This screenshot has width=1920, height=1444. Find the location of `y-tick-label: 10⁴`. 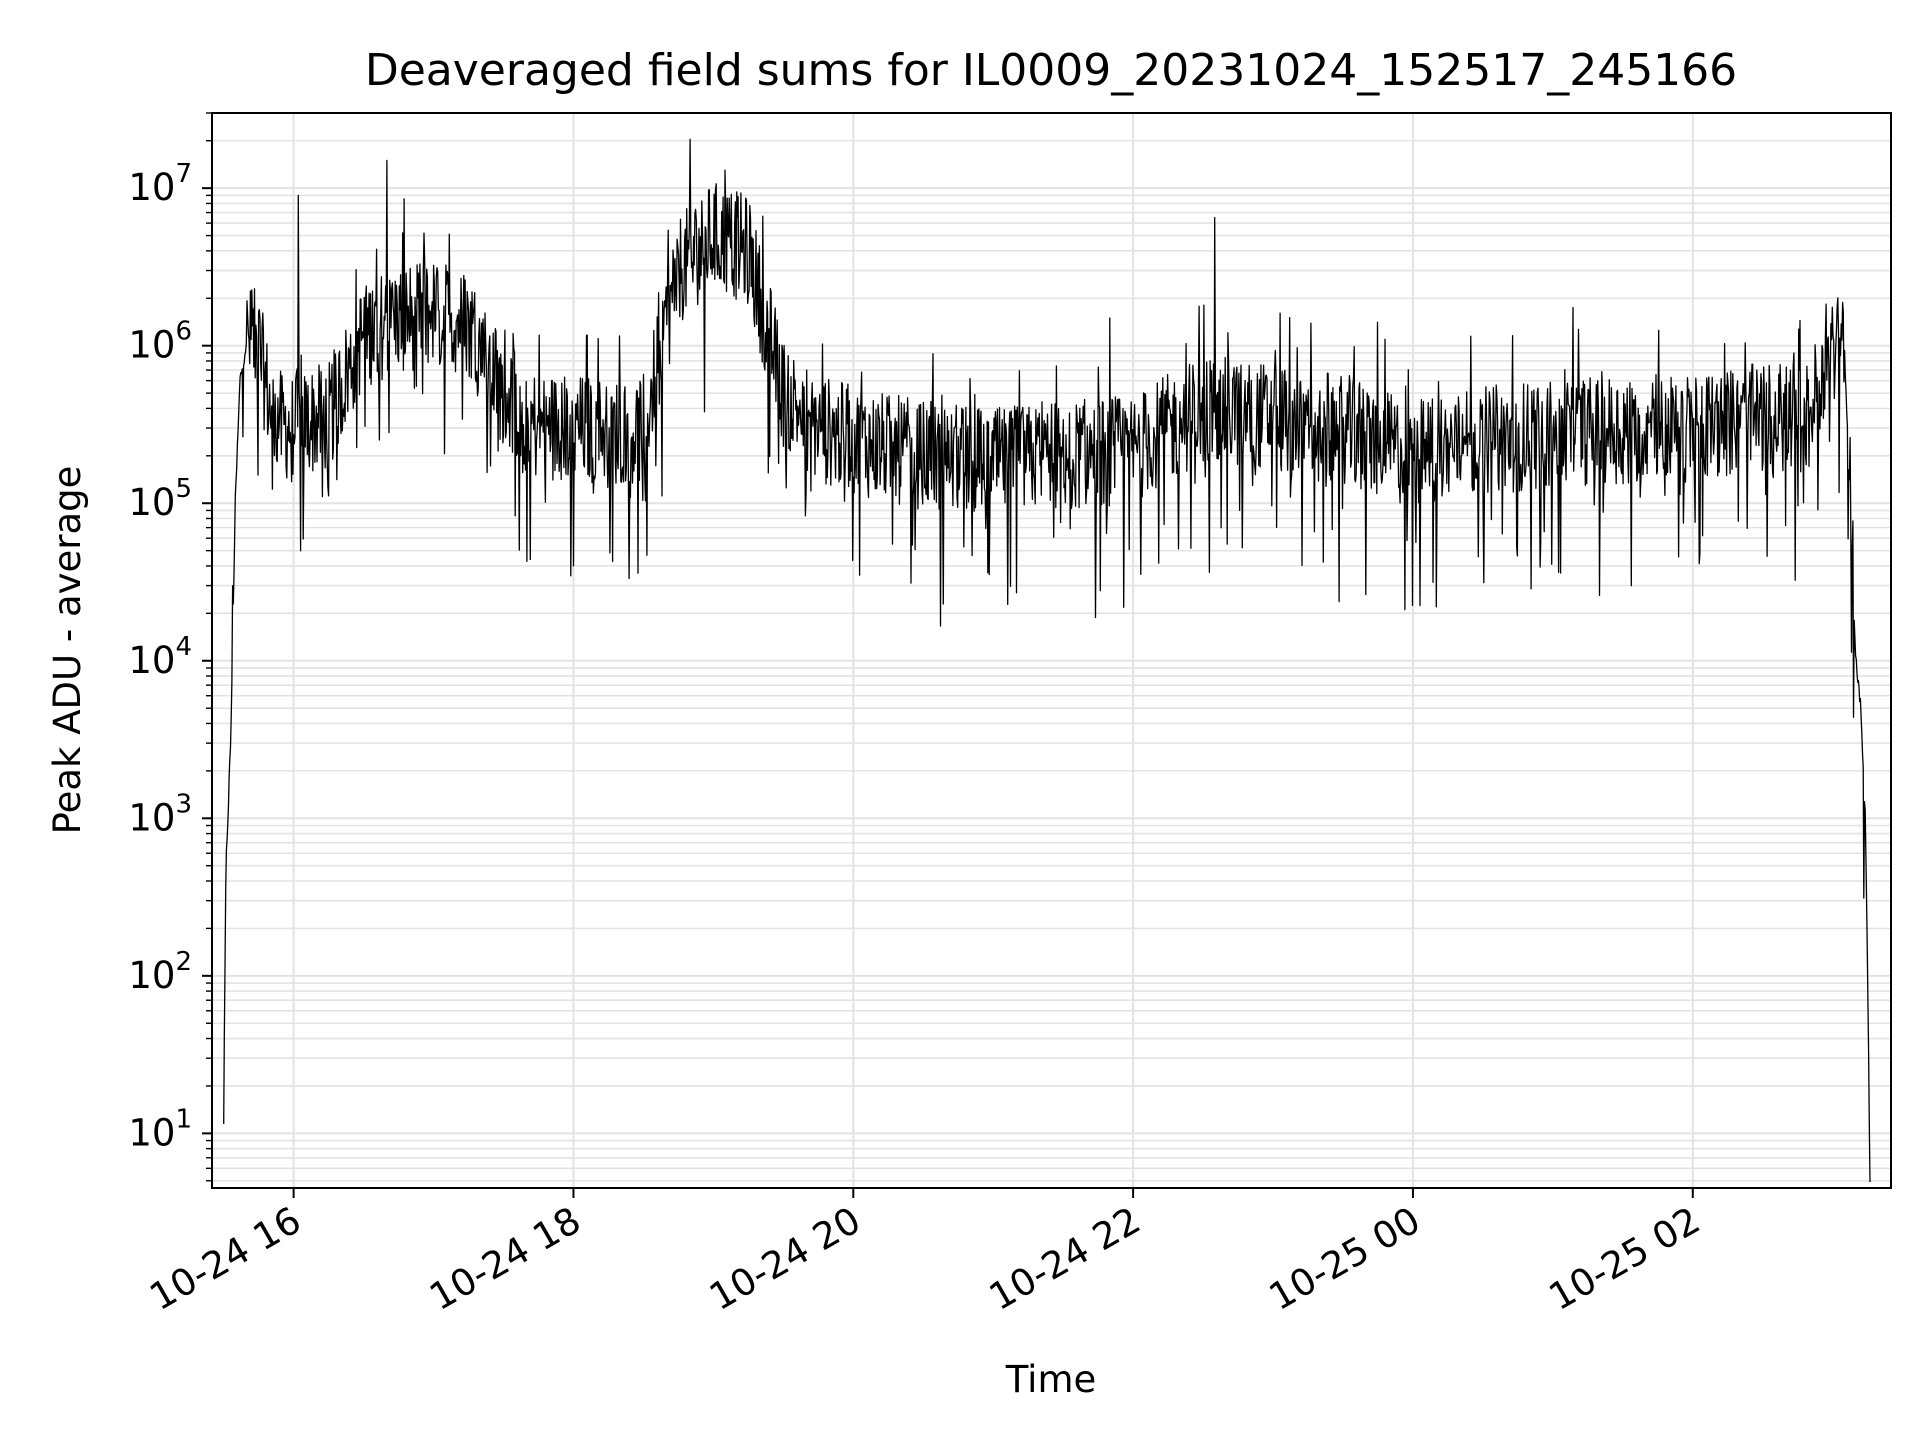

y-tick-label: 10⁴ is located at coordinates (160, 657).